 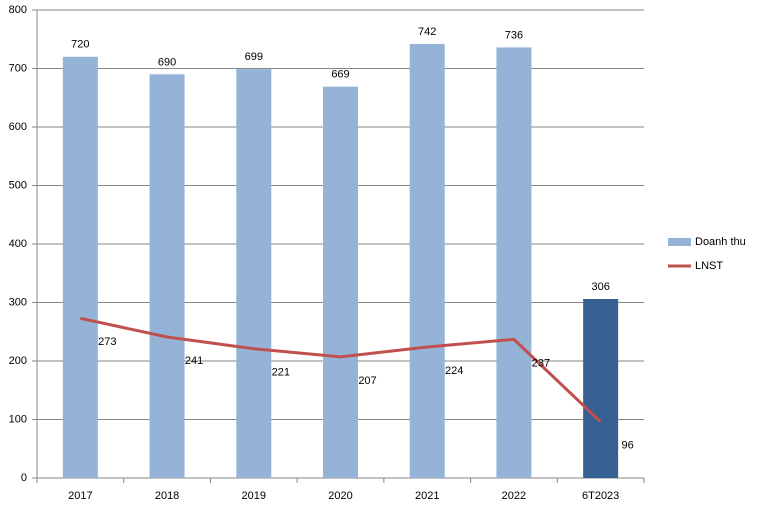 What do you see at coordinates (18, 10) in the screenshot?
I see `y-tick-label: 800` at bounding box center [18, 10].